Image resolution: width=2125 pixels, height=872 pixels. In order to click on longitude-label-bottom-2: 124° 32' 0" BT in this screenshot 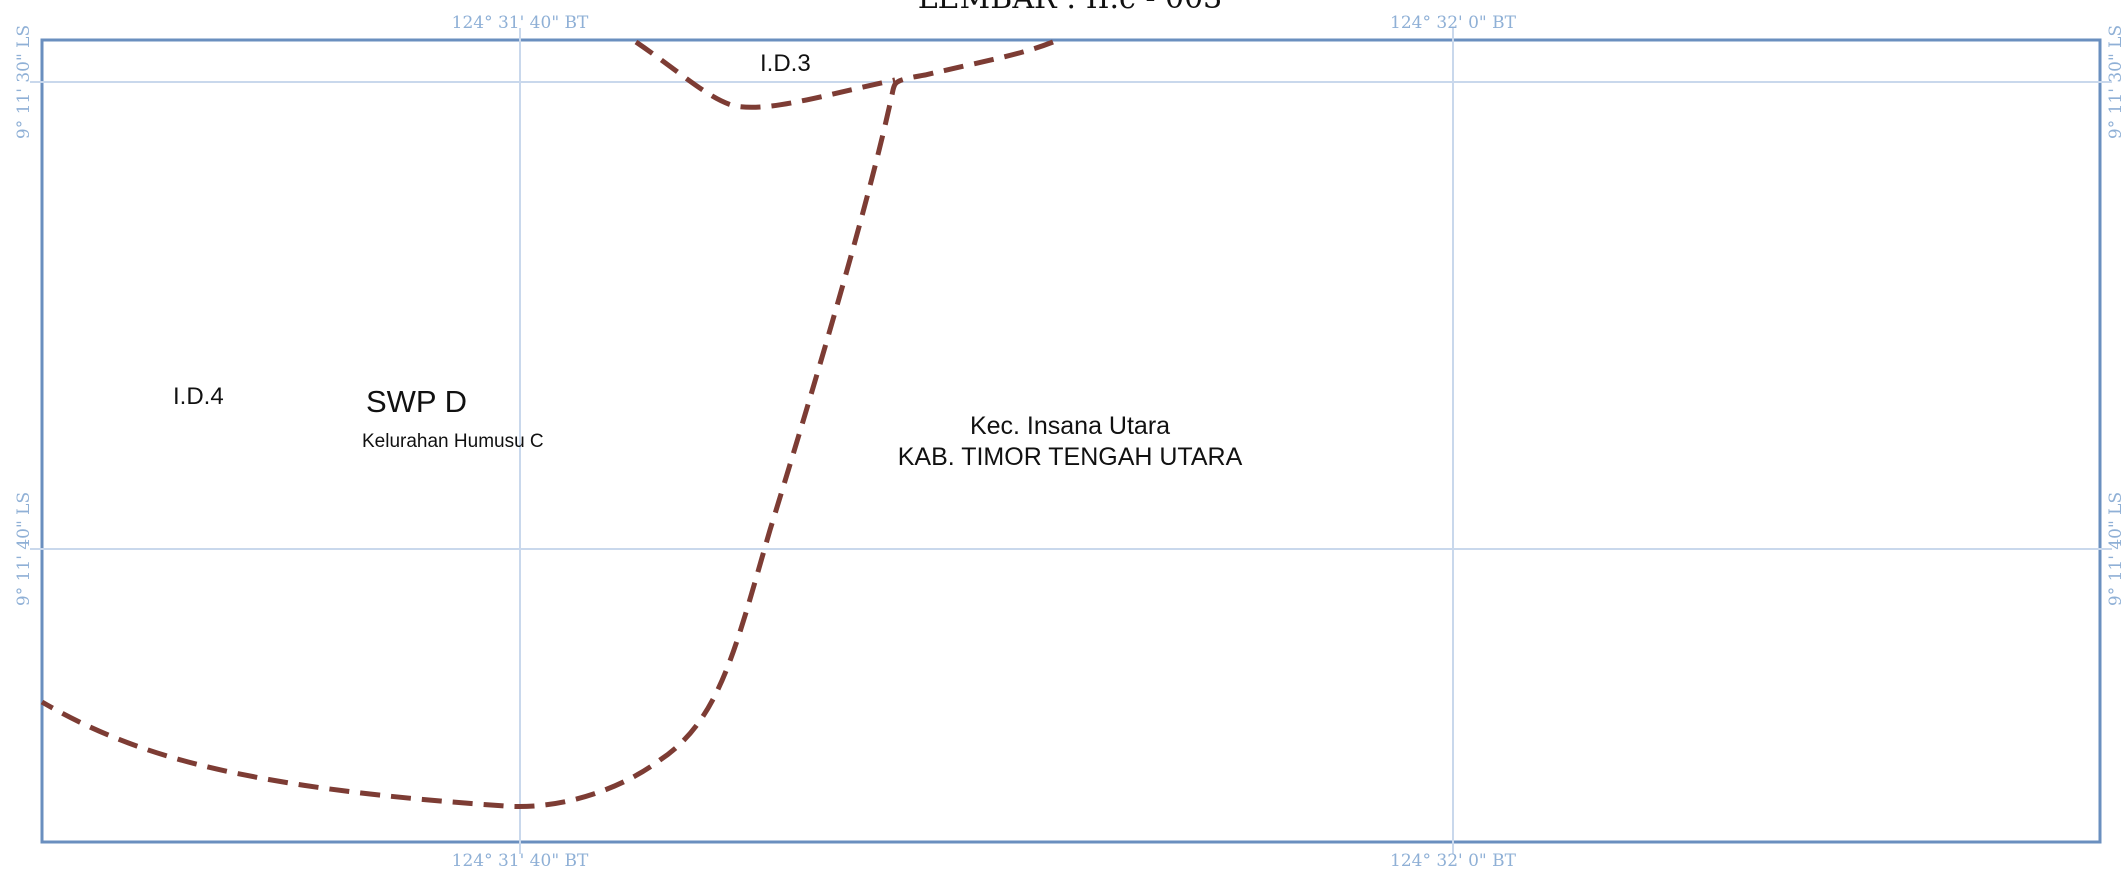, I will do `click(1453, 861)`.